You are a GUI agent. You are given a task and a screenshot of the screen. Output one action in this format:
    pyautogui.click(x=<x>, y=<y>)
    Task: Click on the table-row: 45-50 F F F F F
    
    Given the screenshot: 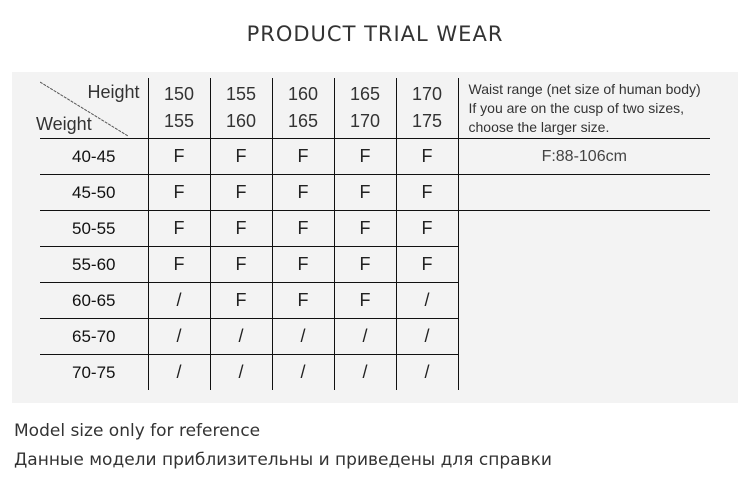 What is the action you would take?
    pyautogui.click(x=375, y=192)
    